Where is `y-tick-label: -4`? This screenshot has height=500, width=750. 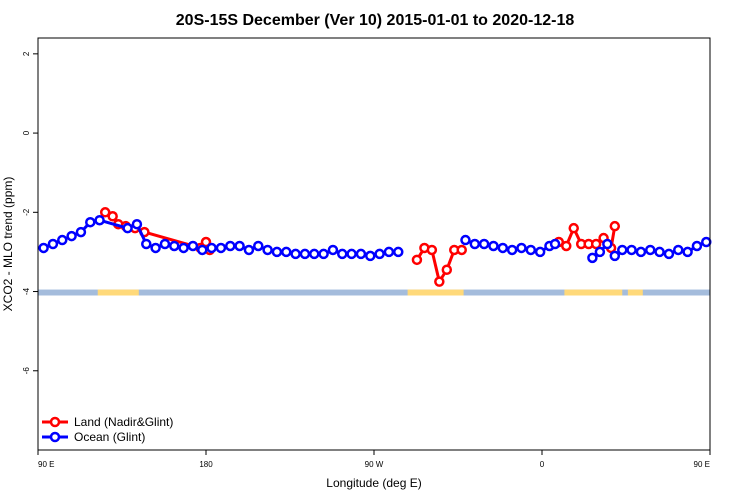 y-tick-label: -4 is located at coordinates (26, 291).